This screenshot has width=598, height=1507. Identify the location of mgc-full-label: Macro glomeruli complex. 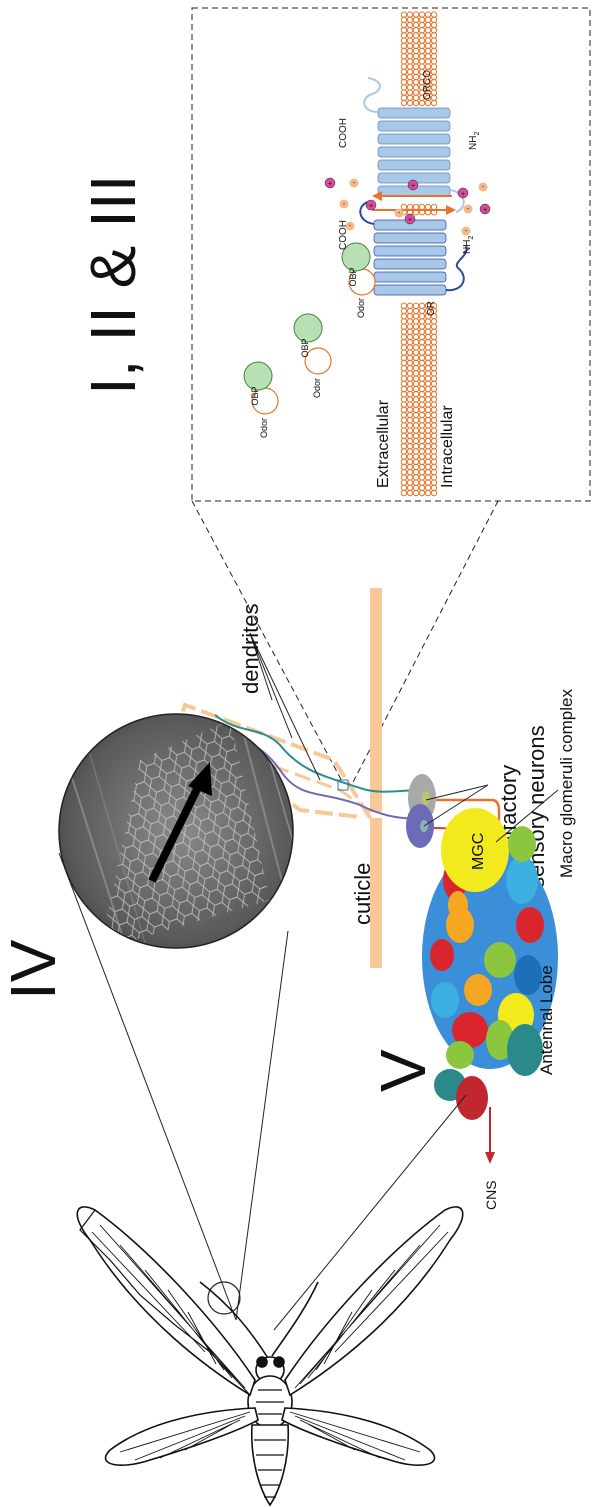
(566, 783).